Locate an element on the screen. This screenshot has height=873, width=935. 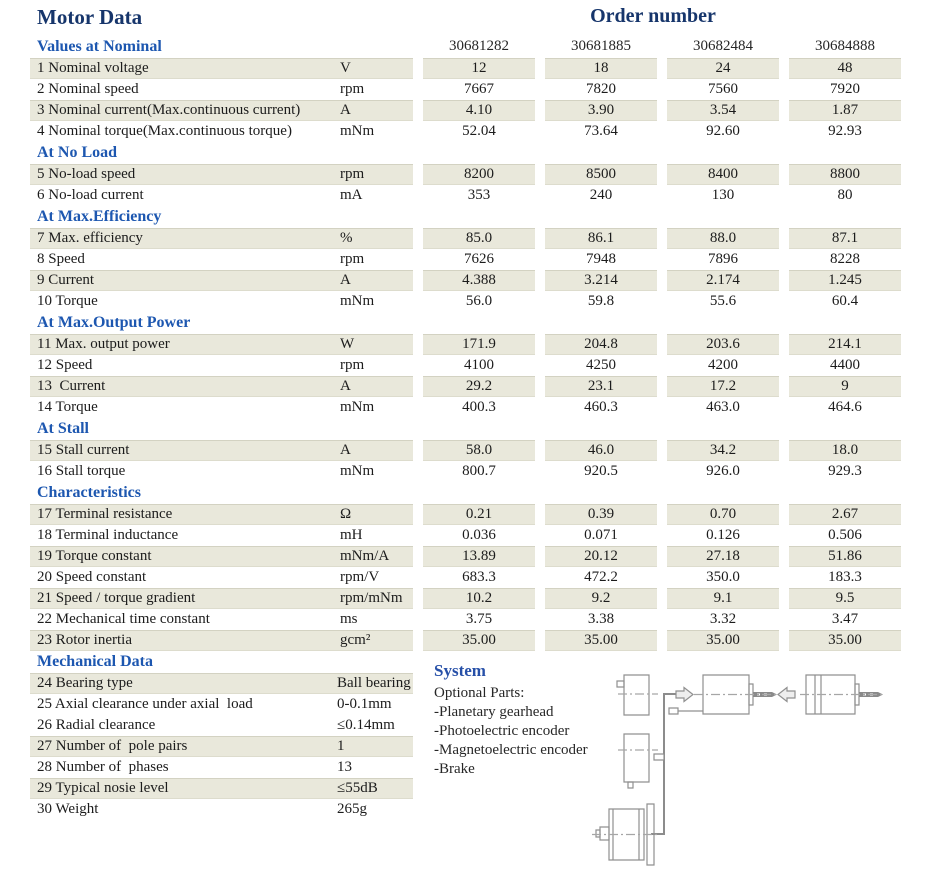
cell-value: 350.0 is located at coordinates (723, 577).